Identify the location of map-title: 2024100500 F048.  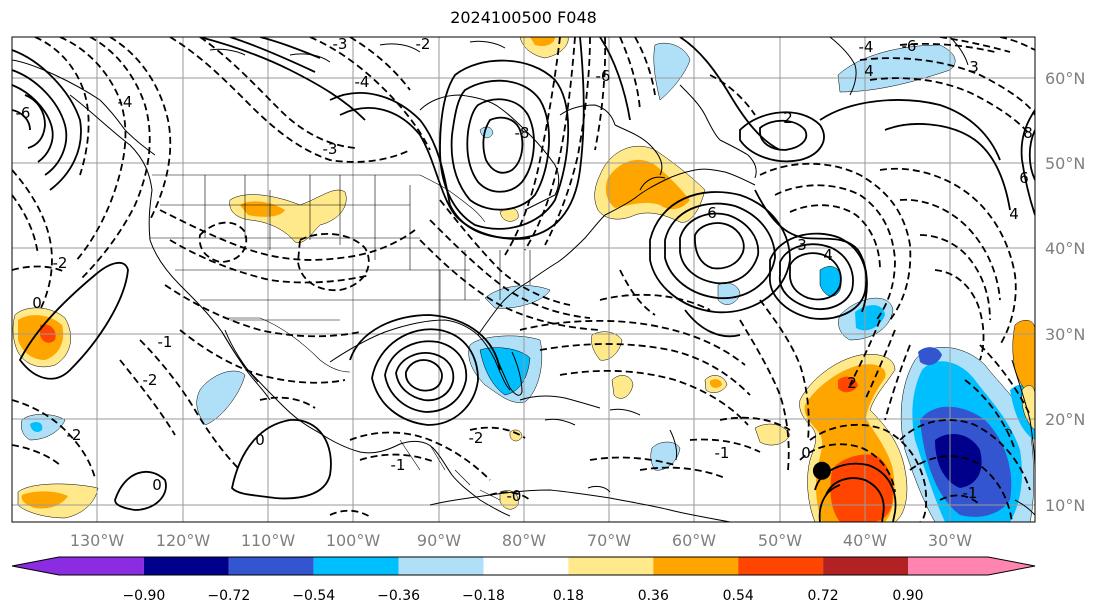
(523, 17).